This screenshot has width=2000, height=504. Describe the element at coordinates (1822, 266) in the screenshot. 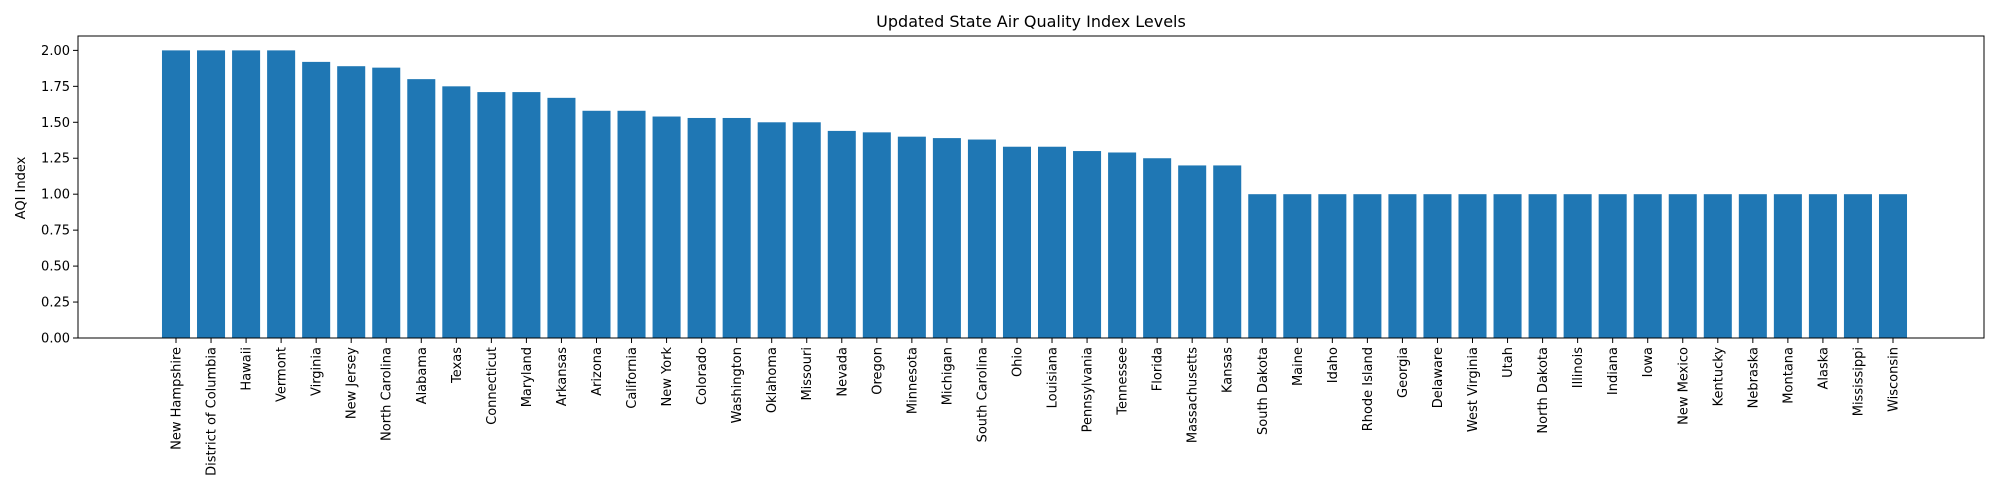

I see `bar-alaska` at that location.